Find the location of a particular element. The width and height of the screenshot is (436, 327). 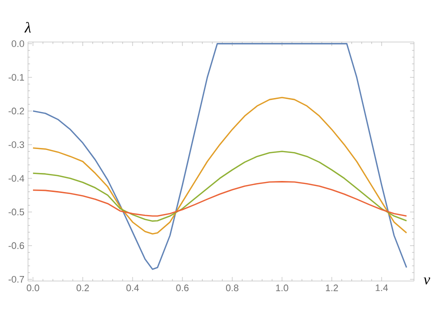

x-tick-label: 1.0 is located at coordinates (282, 288).